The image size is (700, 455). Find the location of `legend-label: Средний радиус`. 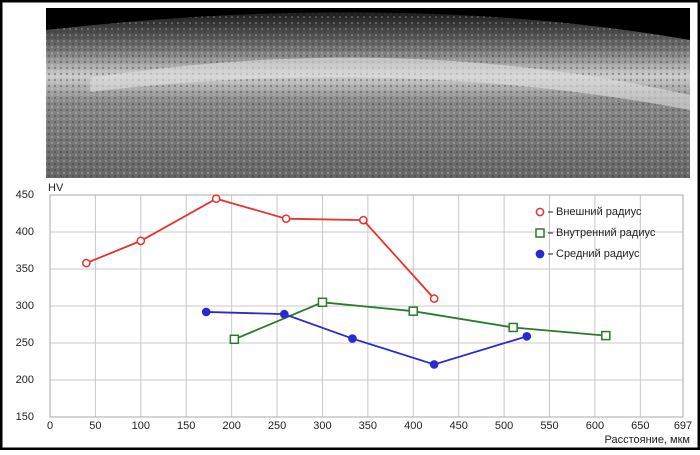

legend-label: Средний радиус is located at coordinates (598, 254).